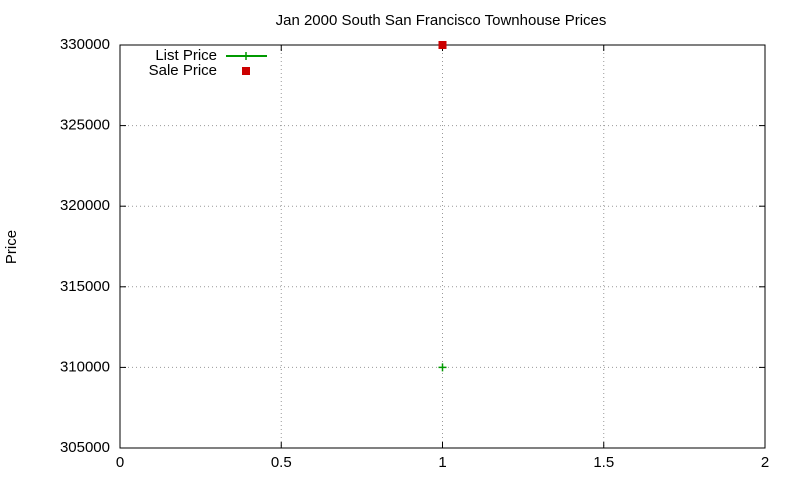 Image resolution: width=800 pixels, height=480 pixels. I want to click on y-axis-label: Price, so click(11, 247).